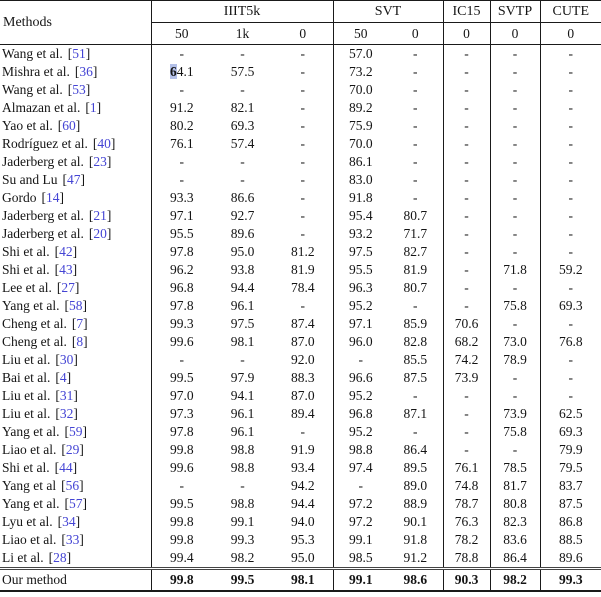  I want to click on citation-link: 23, so click(100, 161).